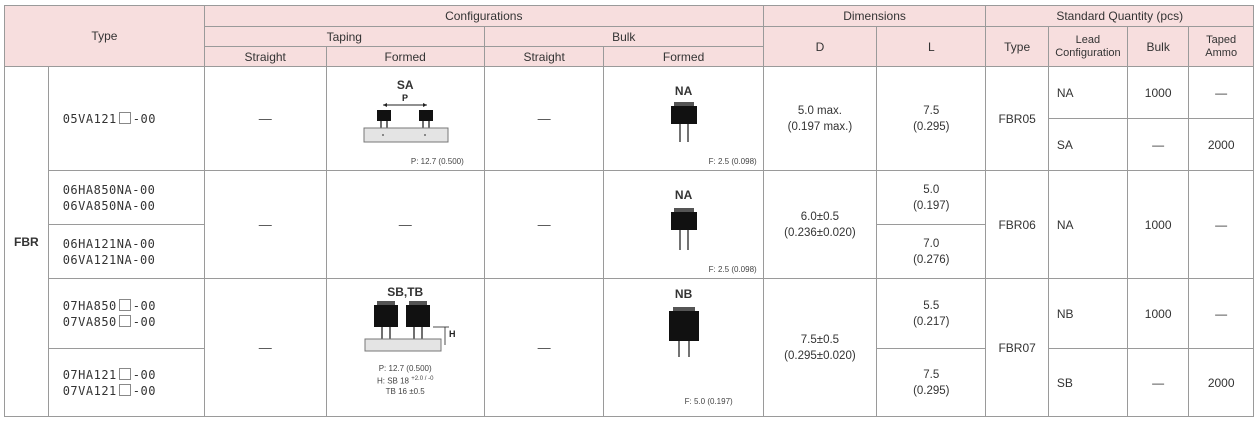 The image size is (1258, 445). What do you see at coordinates (1158, 46) in the screenshot?
I see `header-qty-bulk: Bulk` at bounding box center [1158, 46].